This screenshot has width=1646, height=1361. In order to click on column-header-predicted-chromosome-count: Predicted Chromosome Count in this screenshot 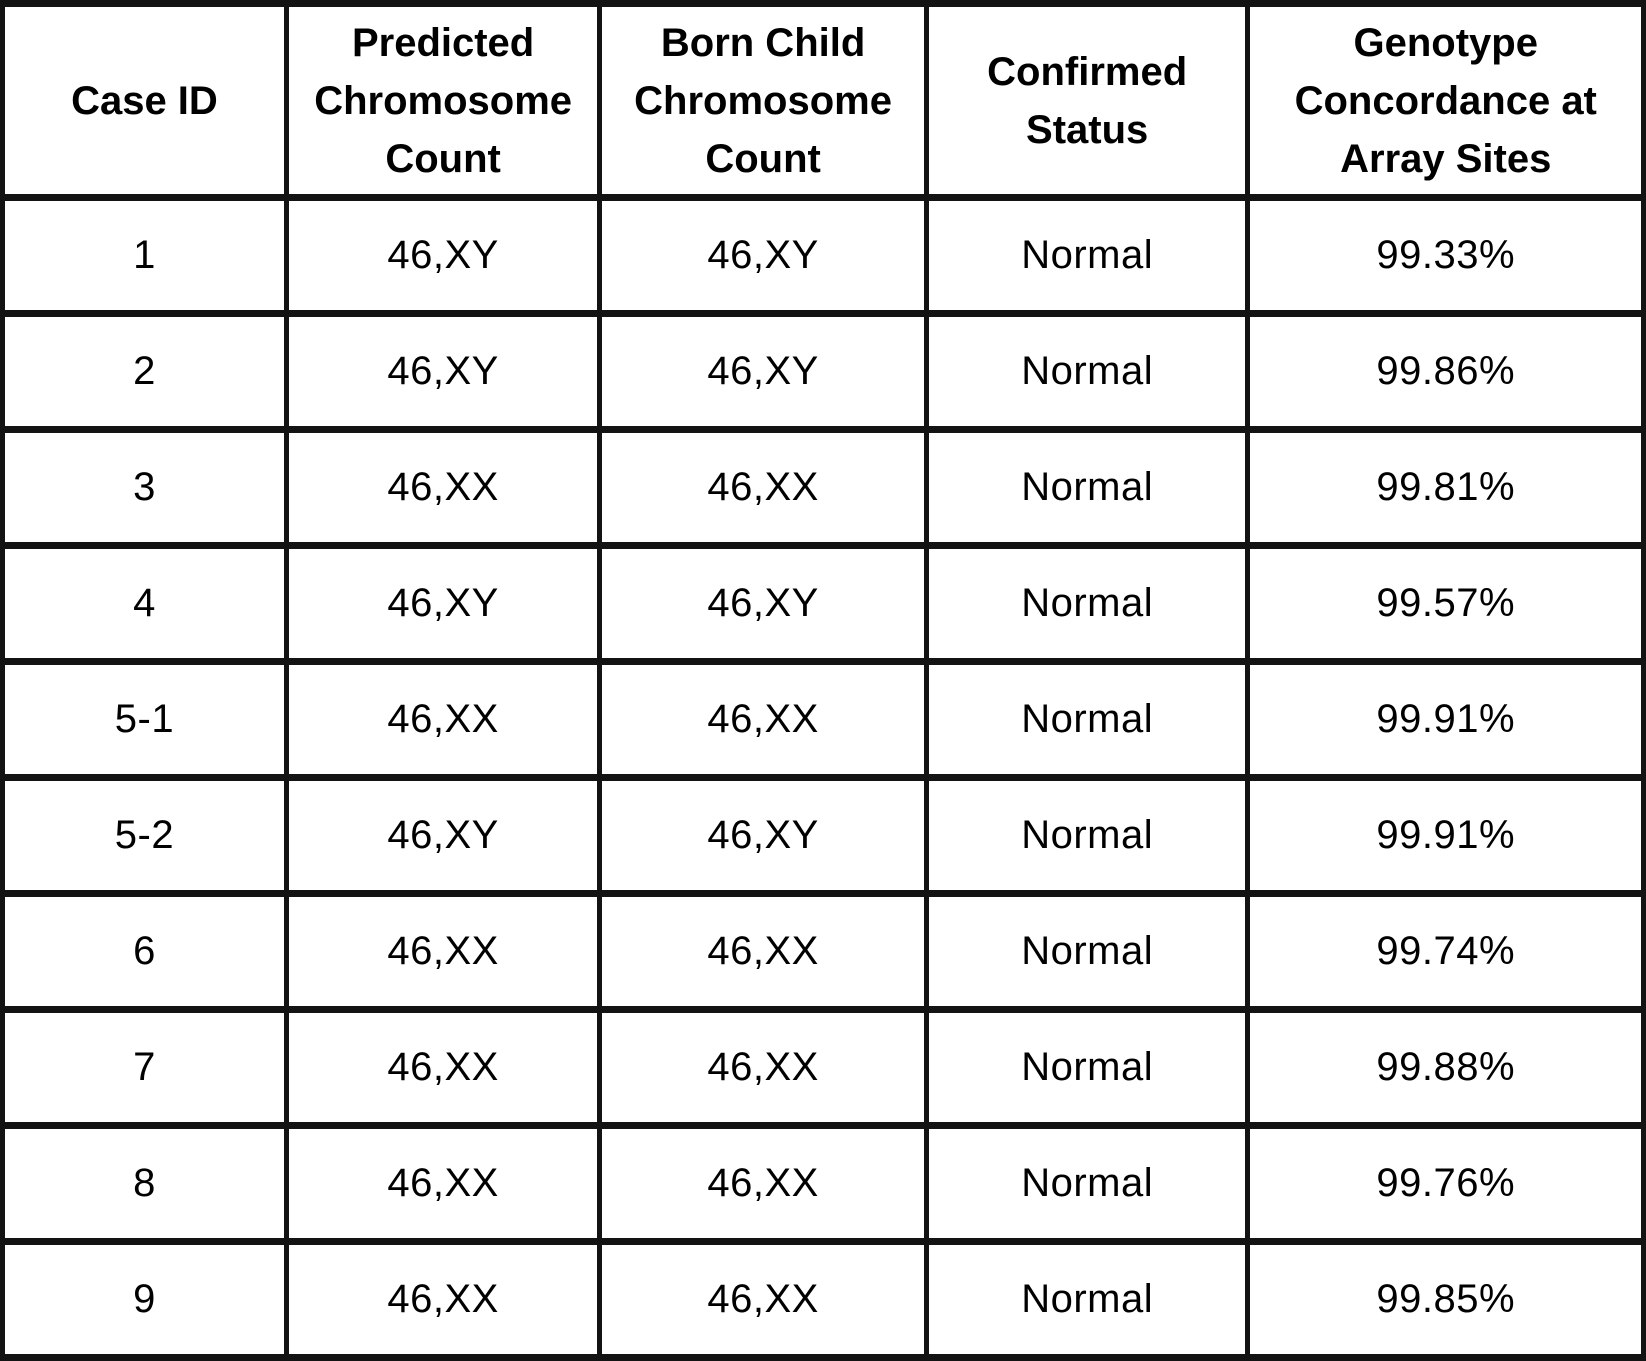, I will do `click(443, 100)`.